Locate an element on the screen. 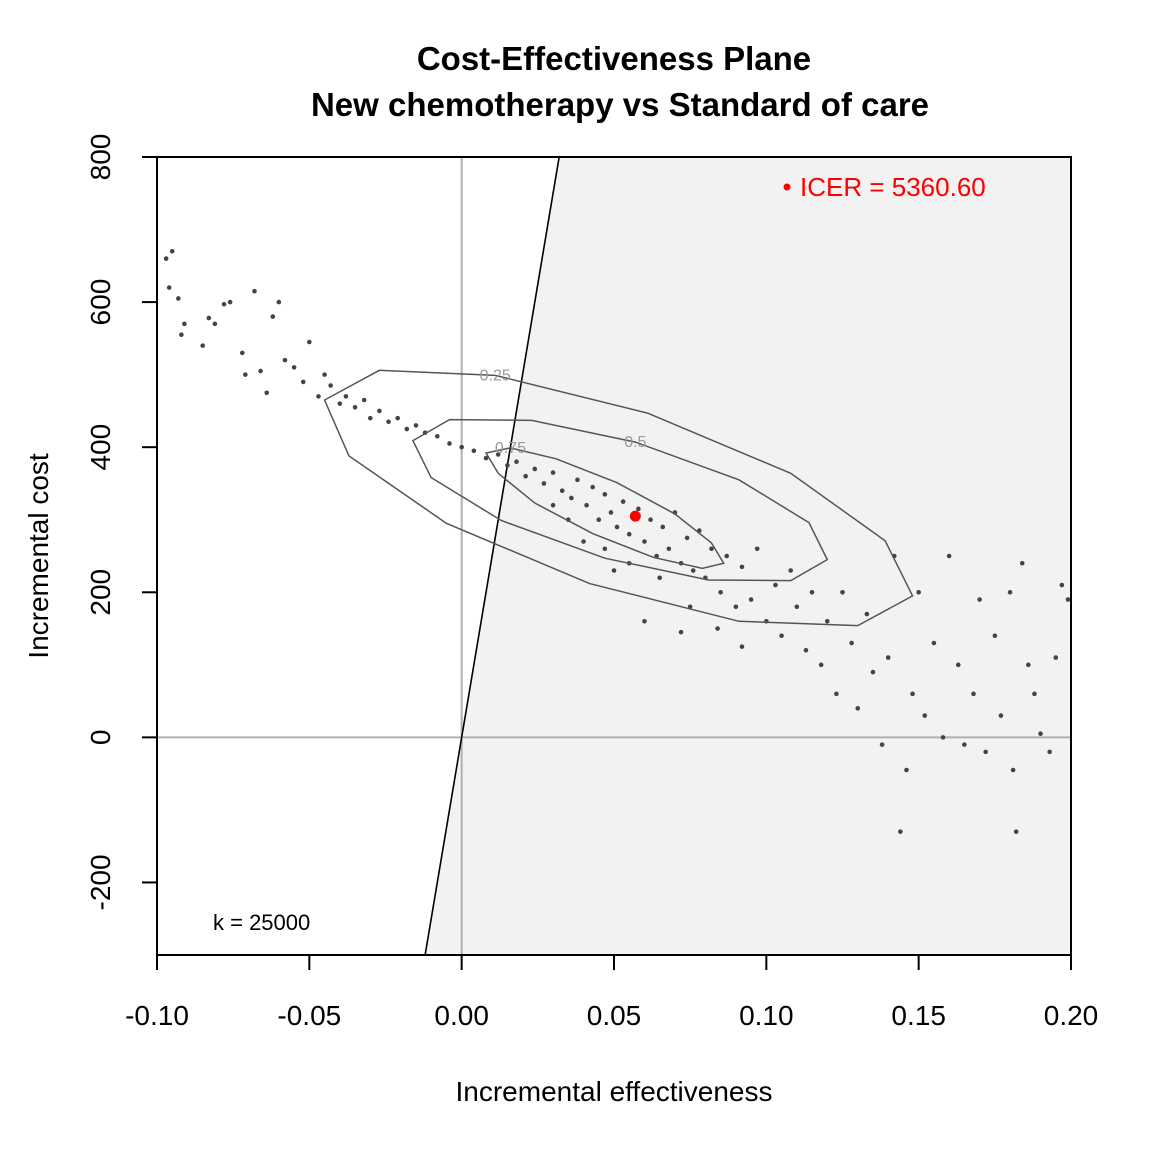  x-tick-label: 0.00 is located at coordinates (461, 1015).